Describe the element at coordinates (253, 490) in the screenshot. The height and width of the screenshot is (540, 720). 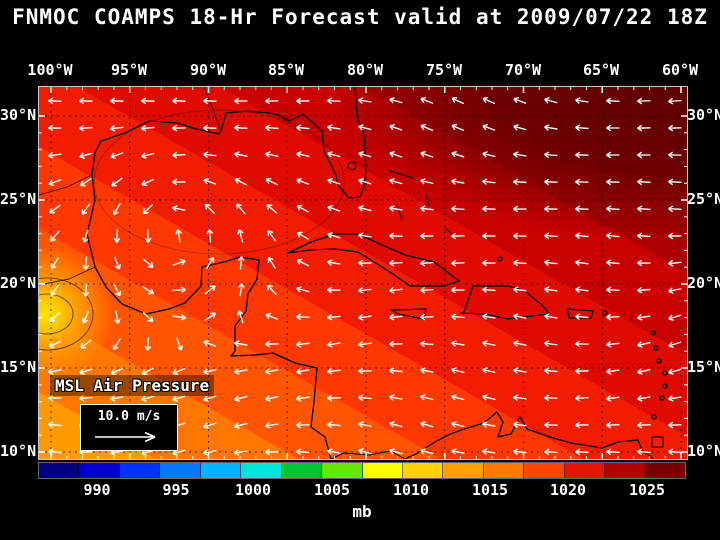
I see `colorbar-tick-label: 1000` at that location.